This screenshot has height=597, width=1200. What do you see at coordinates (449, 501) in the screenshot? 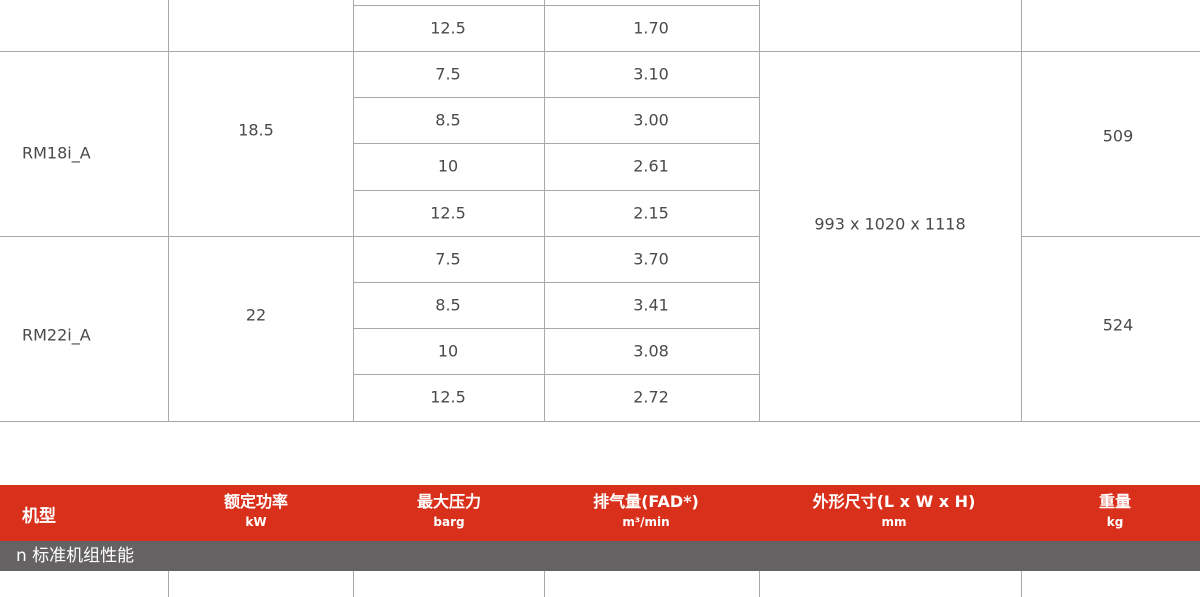
I see `header-label: 最大压力` at bounding box center [449, 501].